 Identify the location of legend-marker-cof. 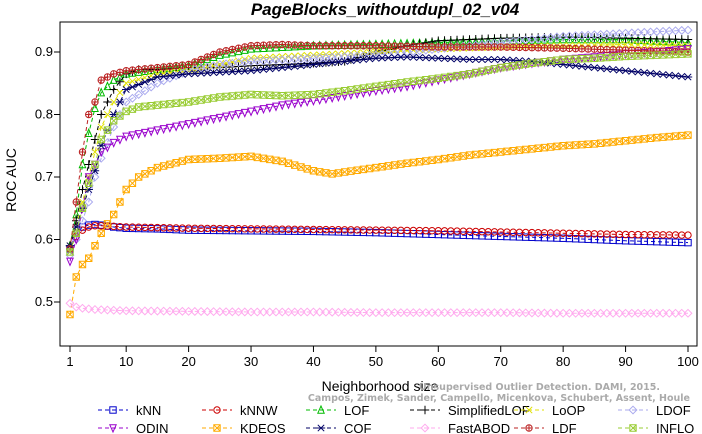
(321, 428).